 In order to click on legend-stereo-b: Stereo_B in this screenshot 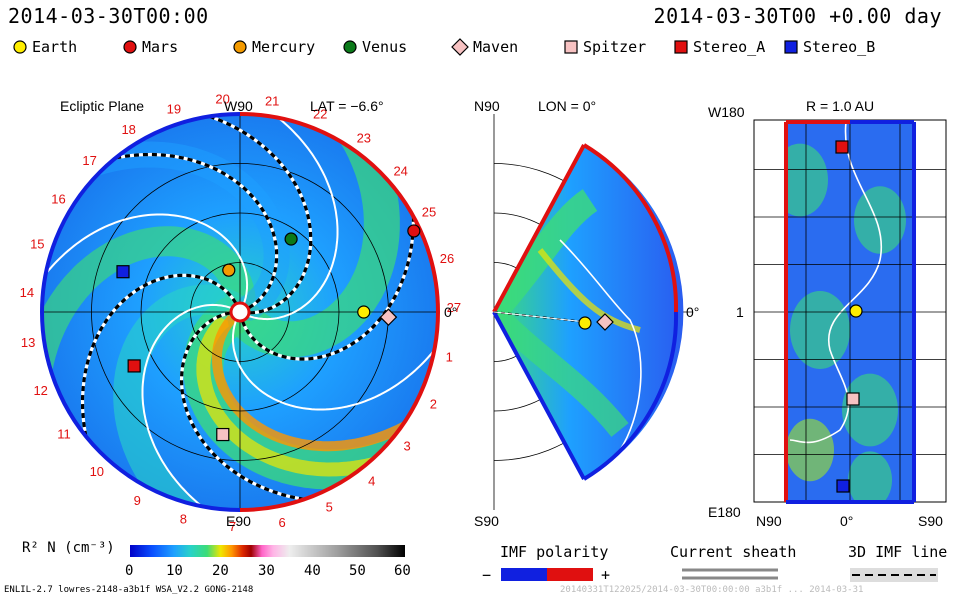, I will do `click(829, 47)`.